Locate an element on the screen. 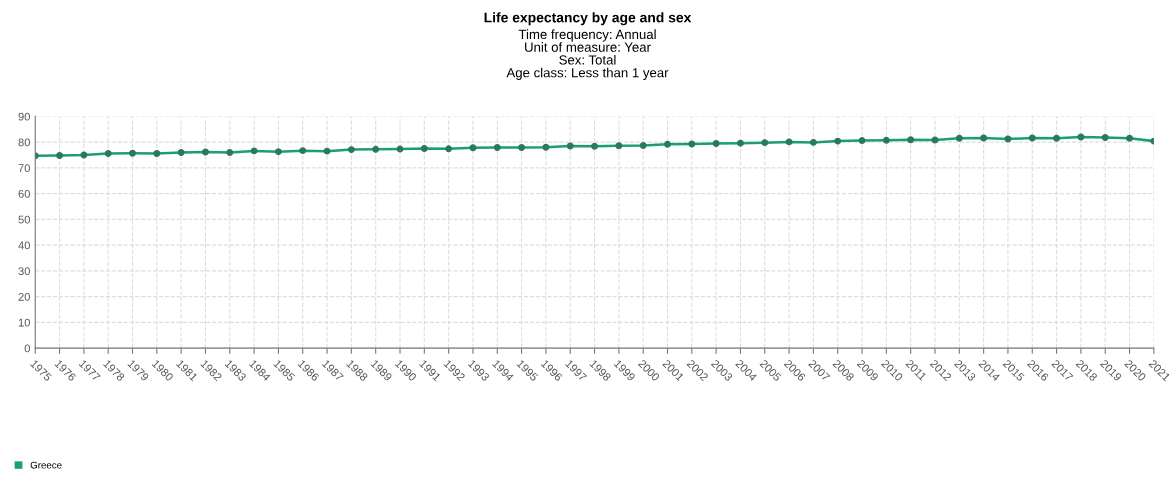 The height and width of the screenshot is (489, 1175). legend-label: Greece is located at coordinates (46, 465).